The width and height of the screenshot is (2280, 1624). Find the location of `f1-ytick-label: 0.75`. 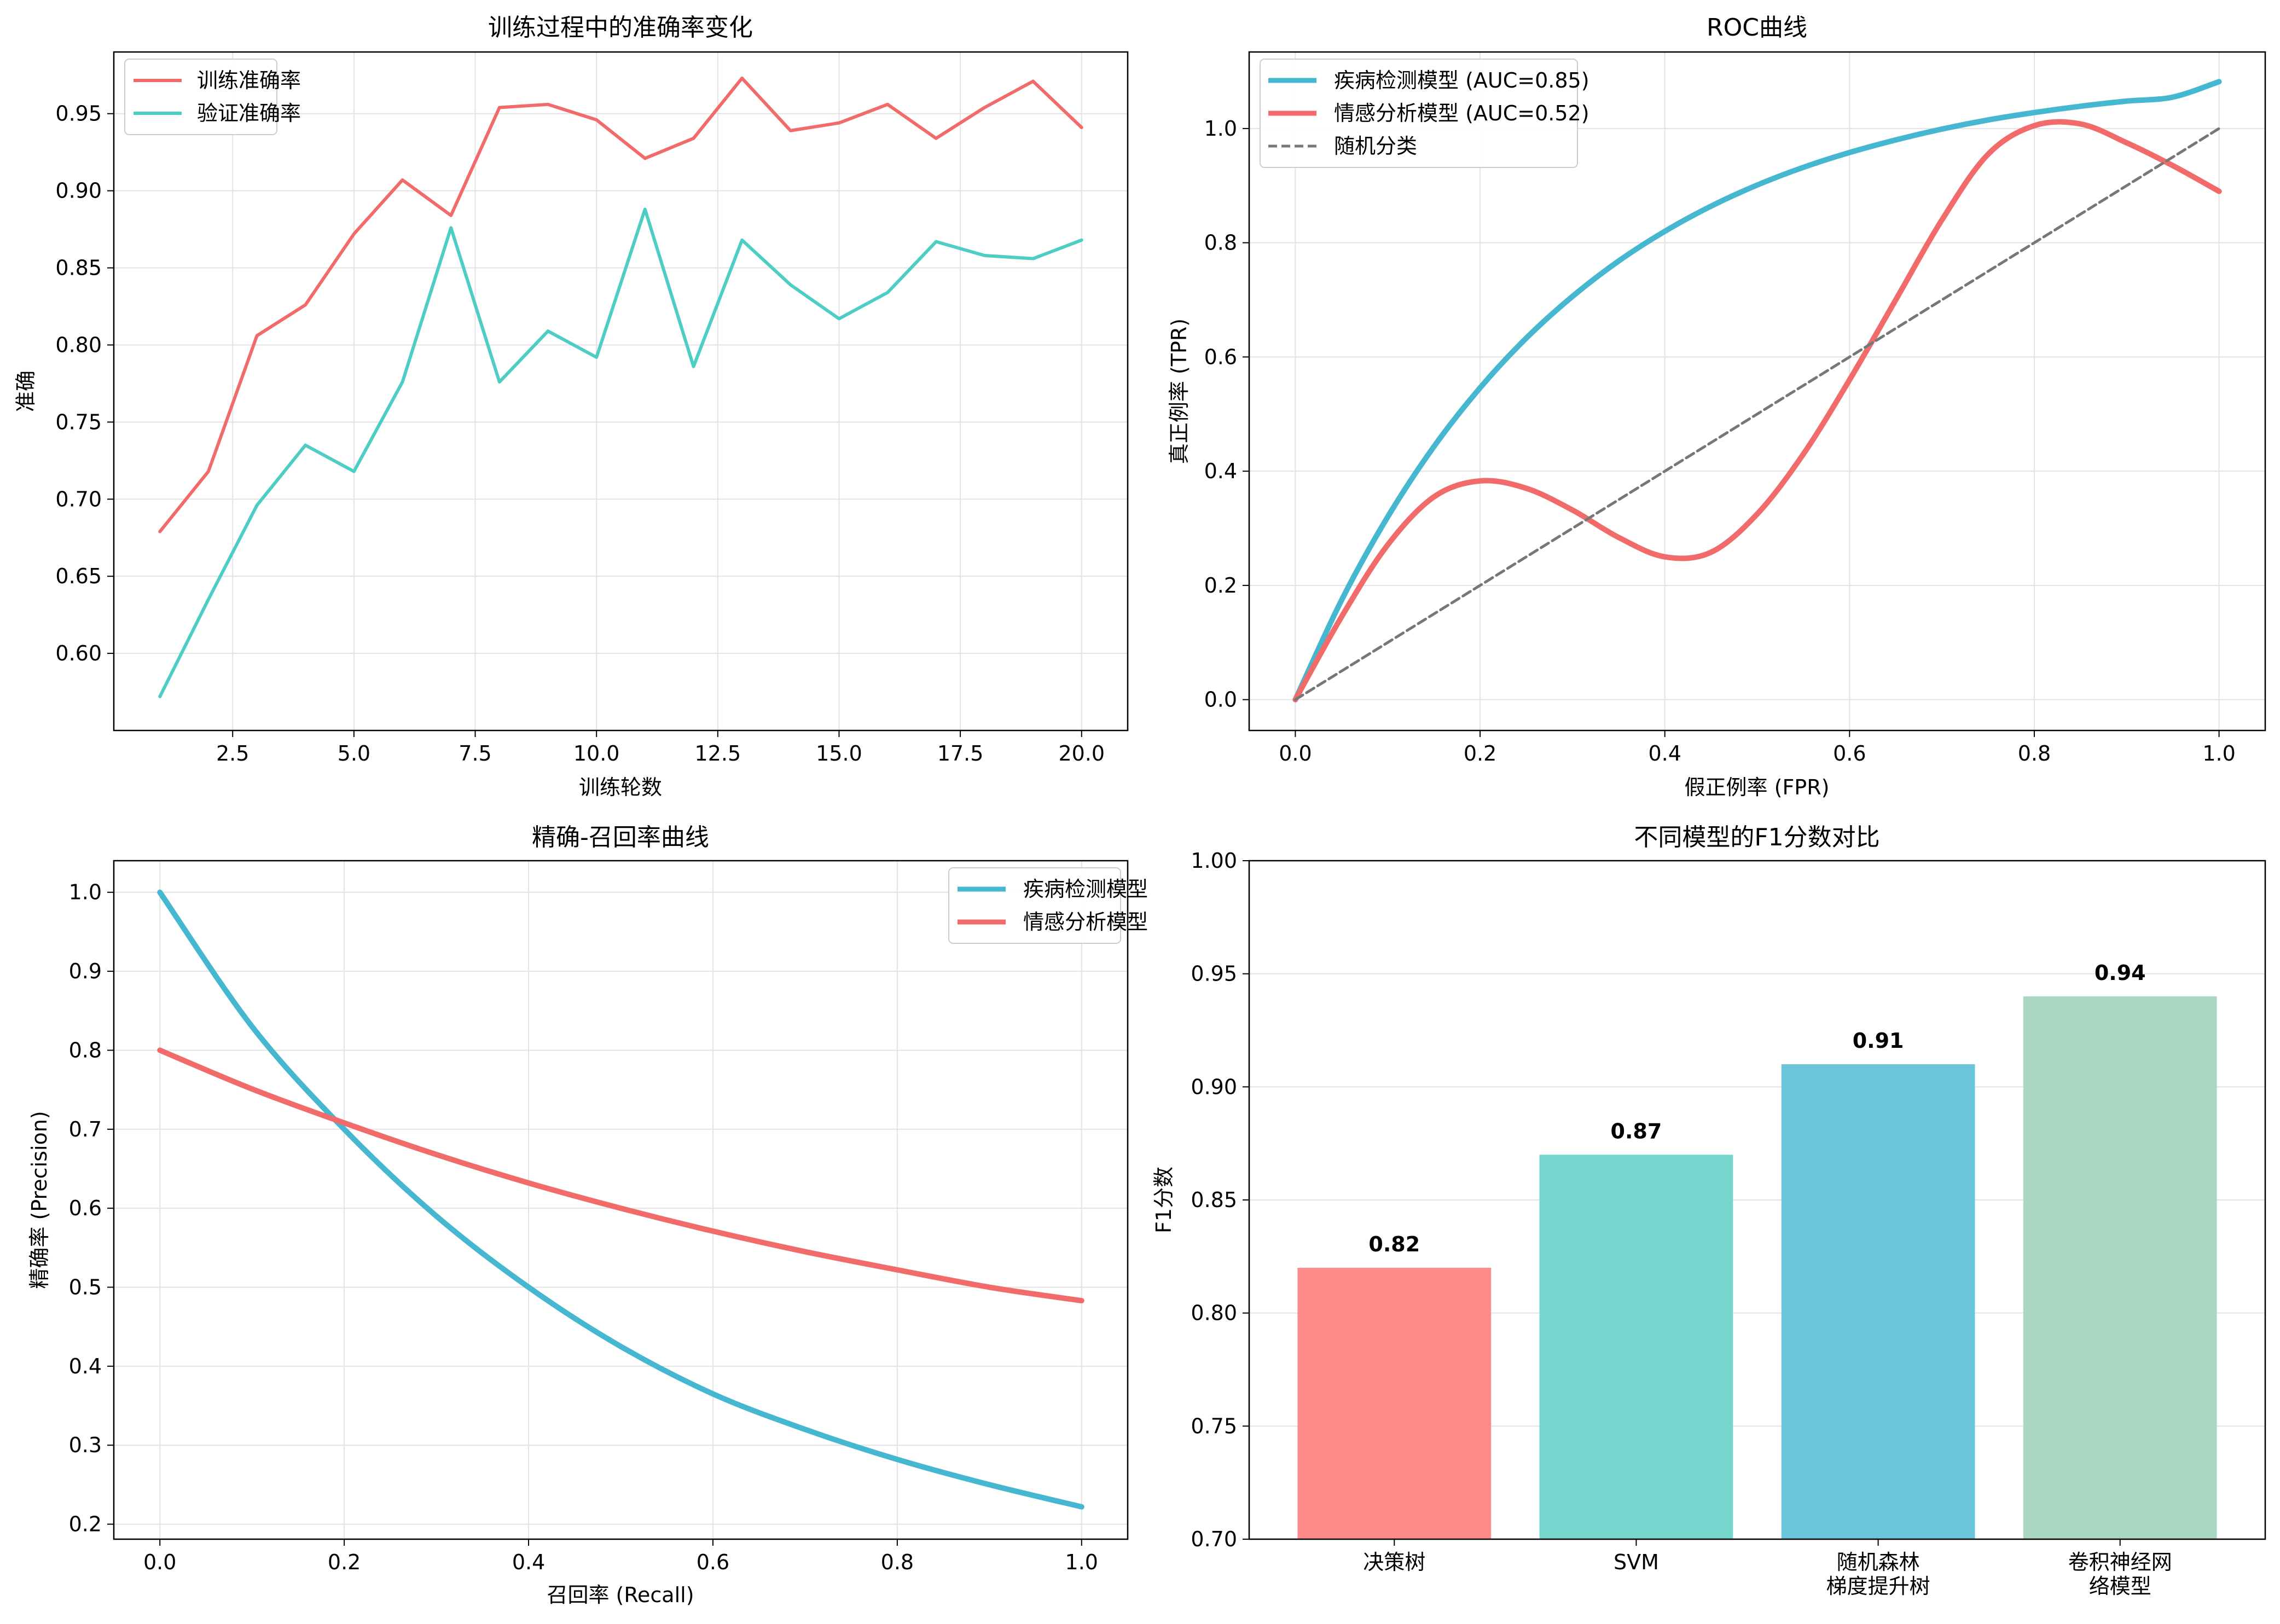

f1-ytick-label: 0.75 is located at coordinates (1214, 1426).